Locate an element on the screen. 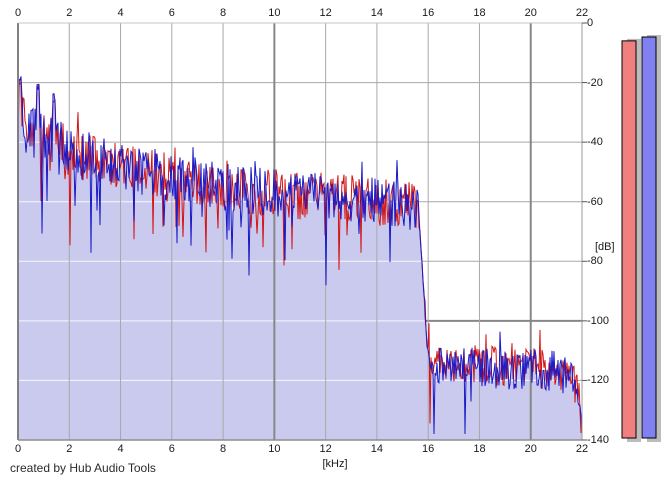  x-axis-bottom-tick-label: 22 is located at coordinates (582, 449).